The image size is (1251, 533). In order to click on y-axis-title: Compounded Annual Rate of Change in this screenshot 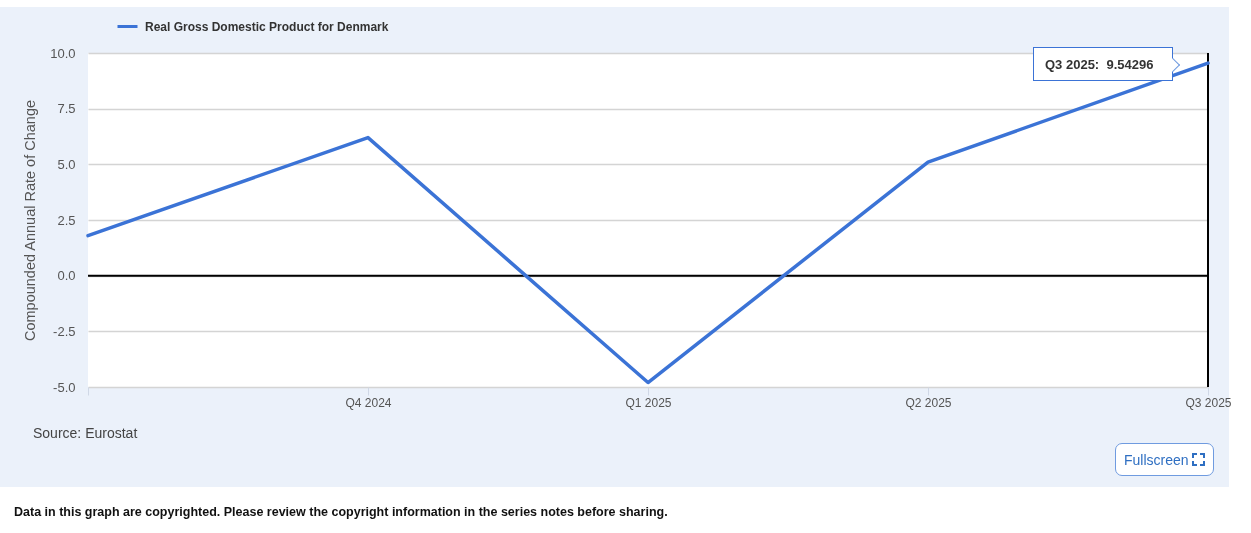, I will do `click(30, 220)`.